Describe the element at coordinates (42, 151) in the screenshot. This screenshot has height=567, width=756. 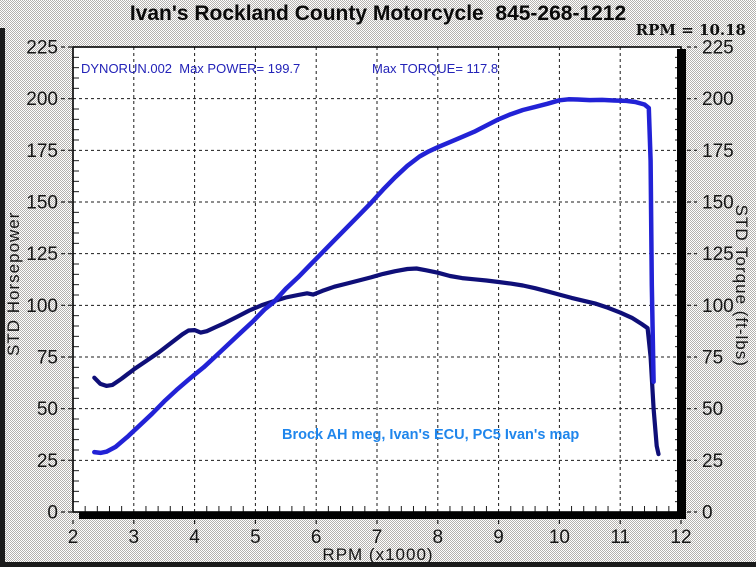
I see `y-left-tick-label: 175` at that location.